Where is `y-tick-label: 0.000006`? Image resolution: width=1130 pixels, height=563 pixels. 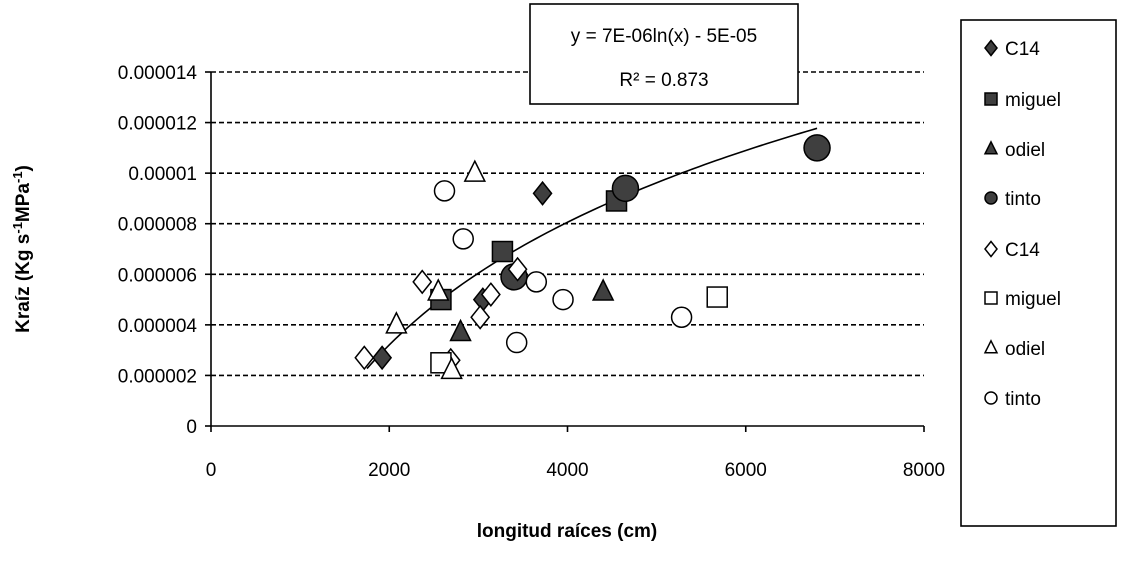
y-tick-label: 0.000006 is located at coordinates (157, 275).